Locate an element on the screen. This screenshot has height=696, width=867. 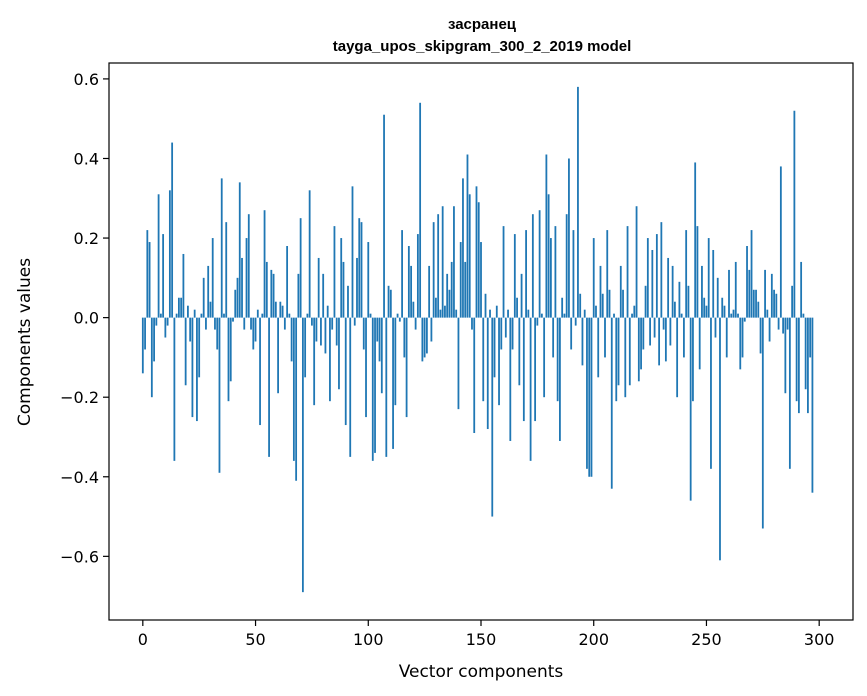
x-axis-label: Vector components is located at coordinates (481, 672).